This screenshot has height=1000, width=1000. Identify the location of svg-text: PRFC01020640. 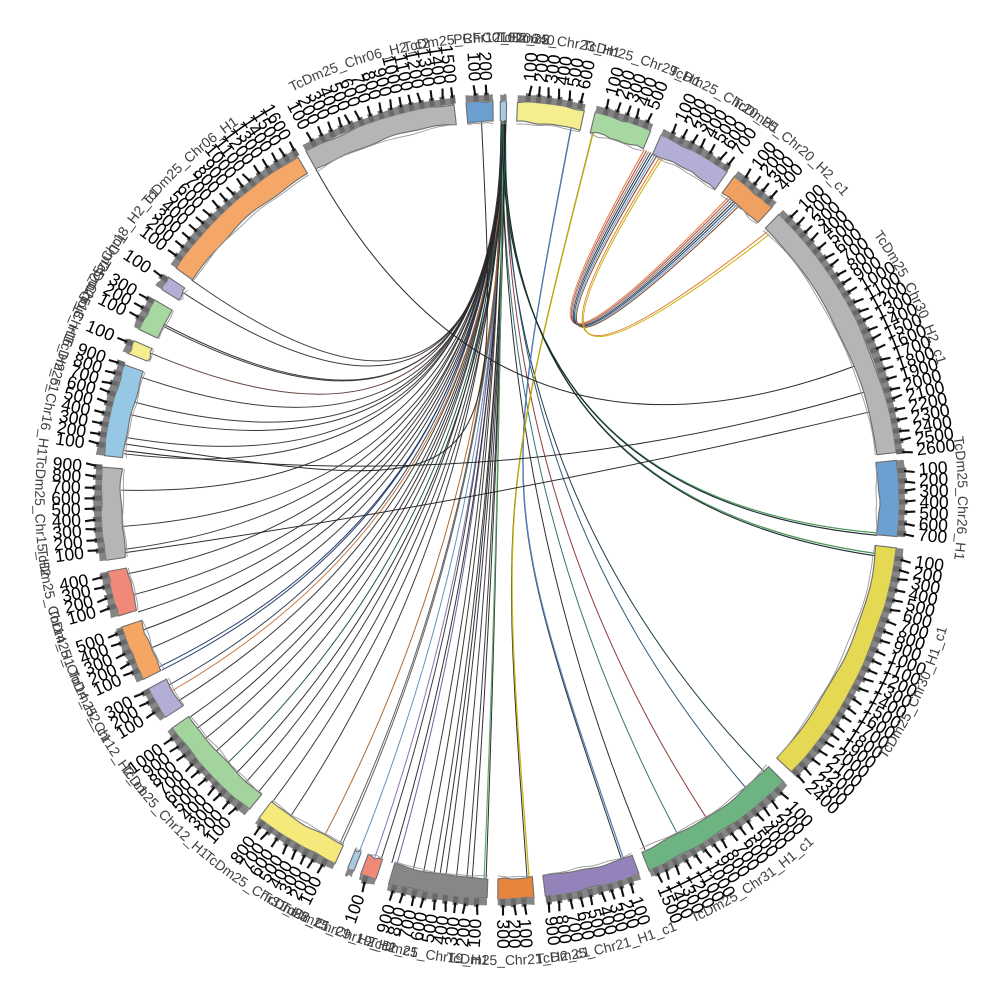
(504, 38).